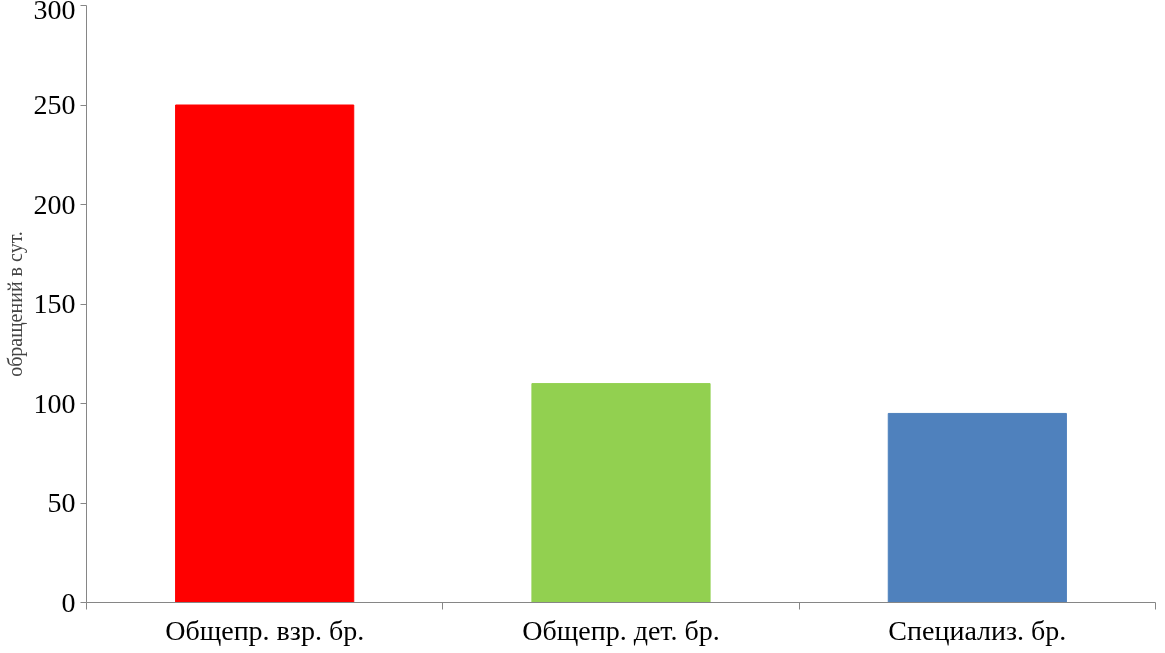 This screenshot has height=653, width=1165. I want to click on y-tick-label: 200, so click(54, 204).